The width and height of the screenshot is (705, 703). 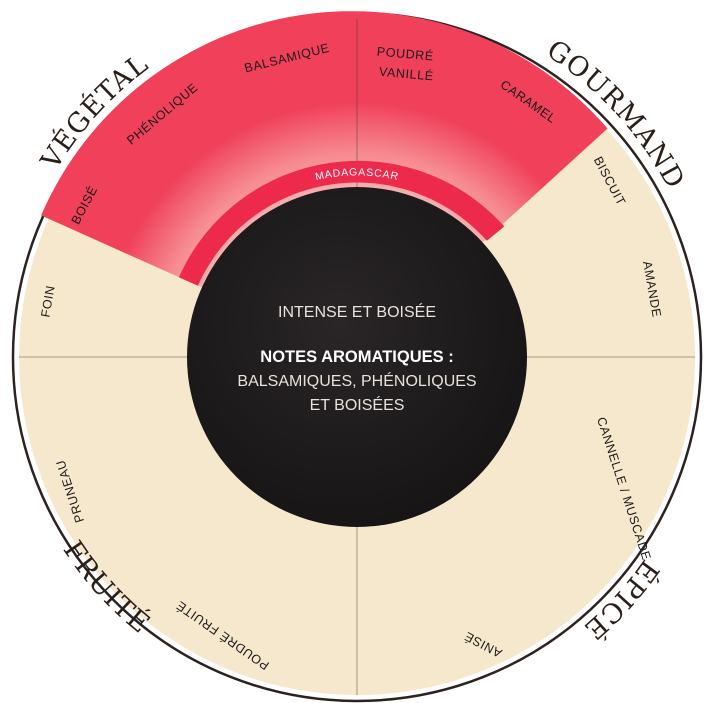 I want to click on notes-line-2: ET BOISÉES, so click(x=357, y=404).